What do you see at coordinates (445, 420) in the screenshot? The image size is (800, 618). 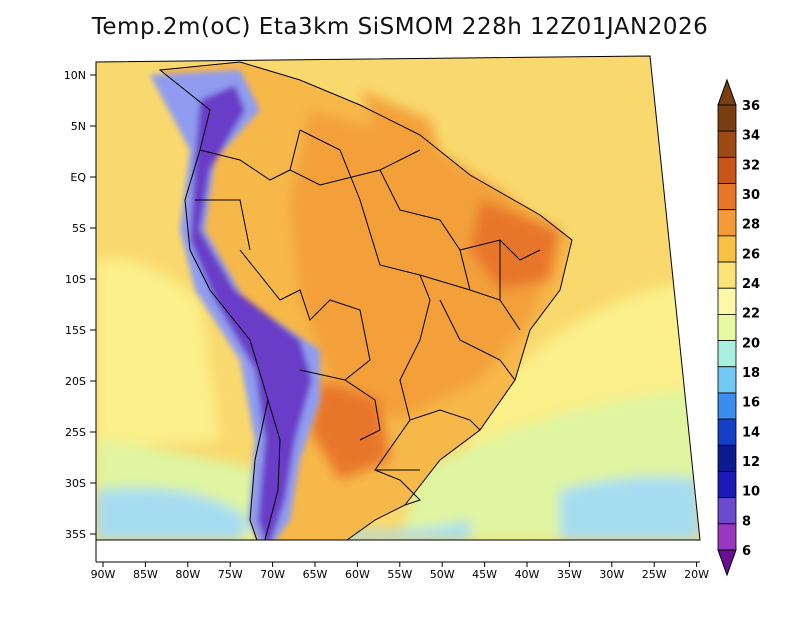 I see `border-brazil-states-d` at bounding box center [445, 420].